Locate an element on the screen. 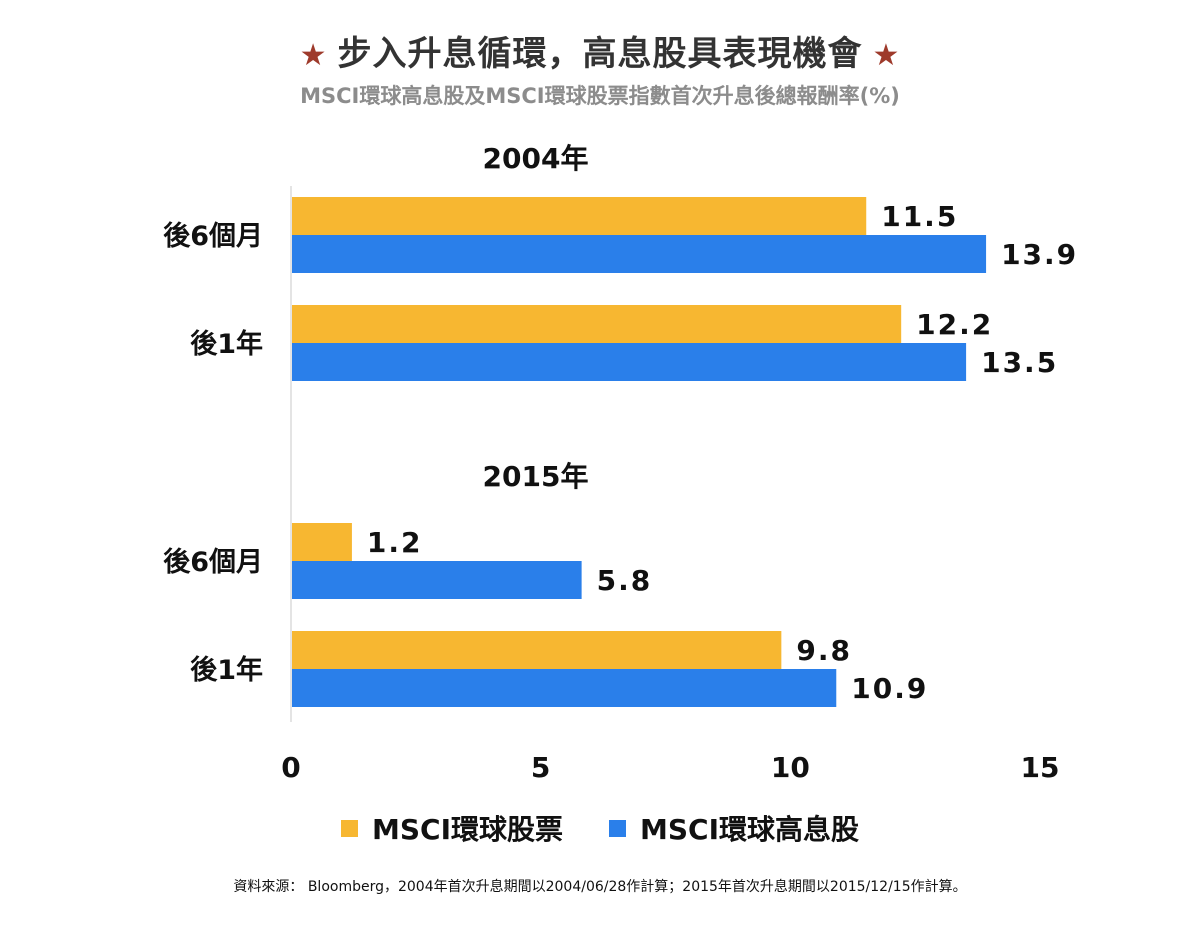 This screenshot has width=1200, height=933. x-tick-label: 5 is located at coordinates (540, 767).